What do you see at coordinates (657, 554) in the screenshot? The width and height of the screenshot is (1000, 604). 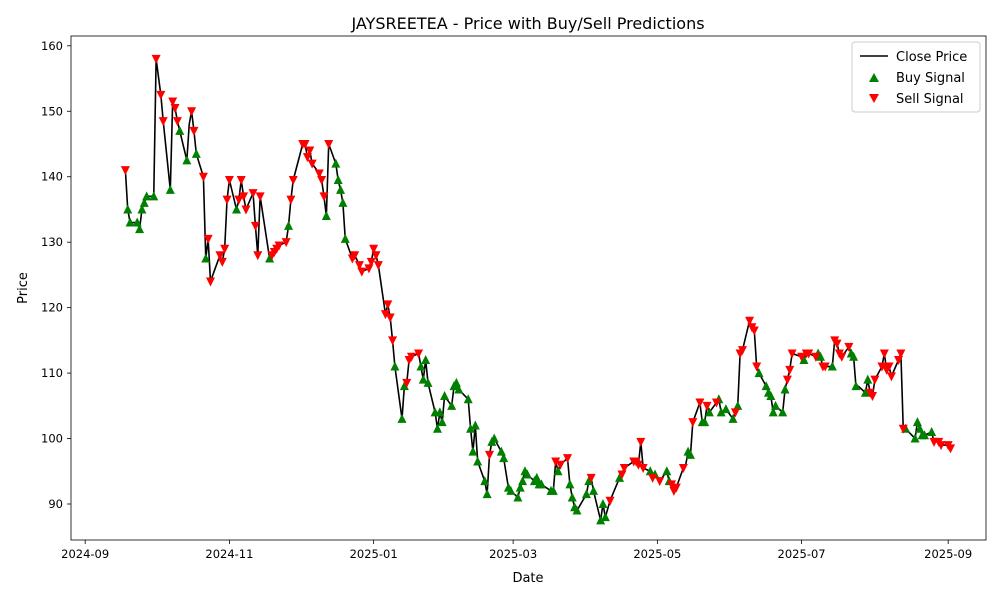 I see `x-tick-label: 2025-05` at bounding box center [657, 554].